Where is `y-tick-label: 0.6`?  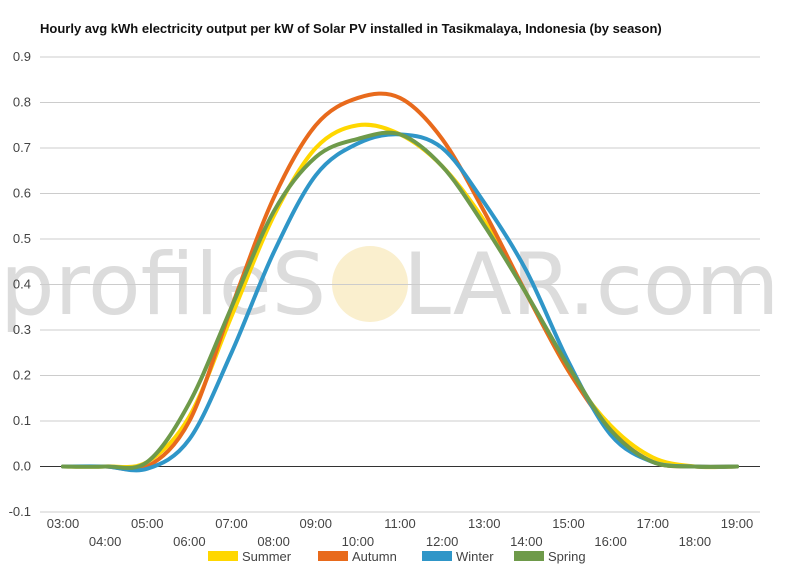
y-tick-label: 0.6 is located at coordinates (22, 193).